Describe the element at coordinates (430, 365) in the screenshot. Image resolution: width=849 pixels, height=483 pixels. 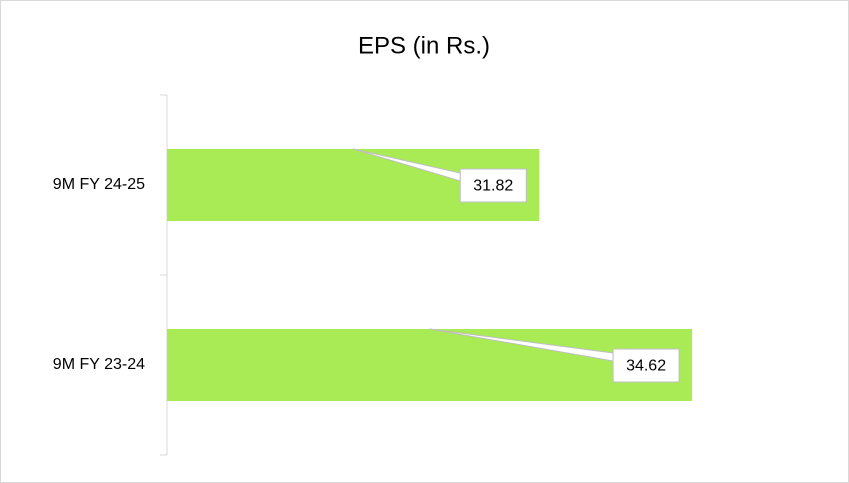
I see `bar` at that location.